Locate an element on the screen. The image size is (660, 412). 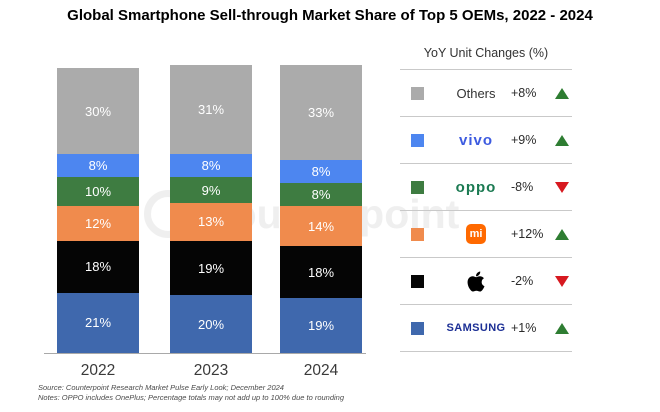
segment-value-label: 12% is located at coordinates (98, 223).